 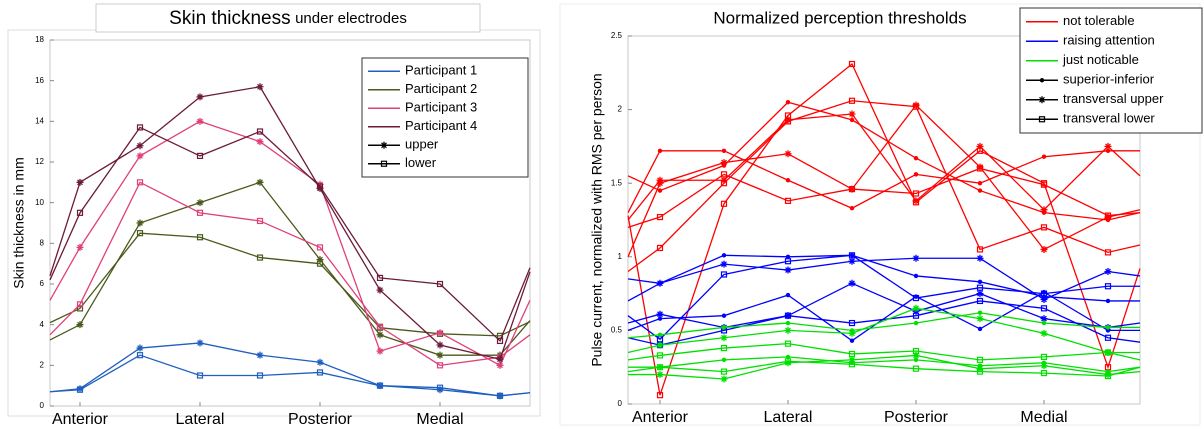 I want to click on y-tick-label: 4, so click(x=42, y=324).